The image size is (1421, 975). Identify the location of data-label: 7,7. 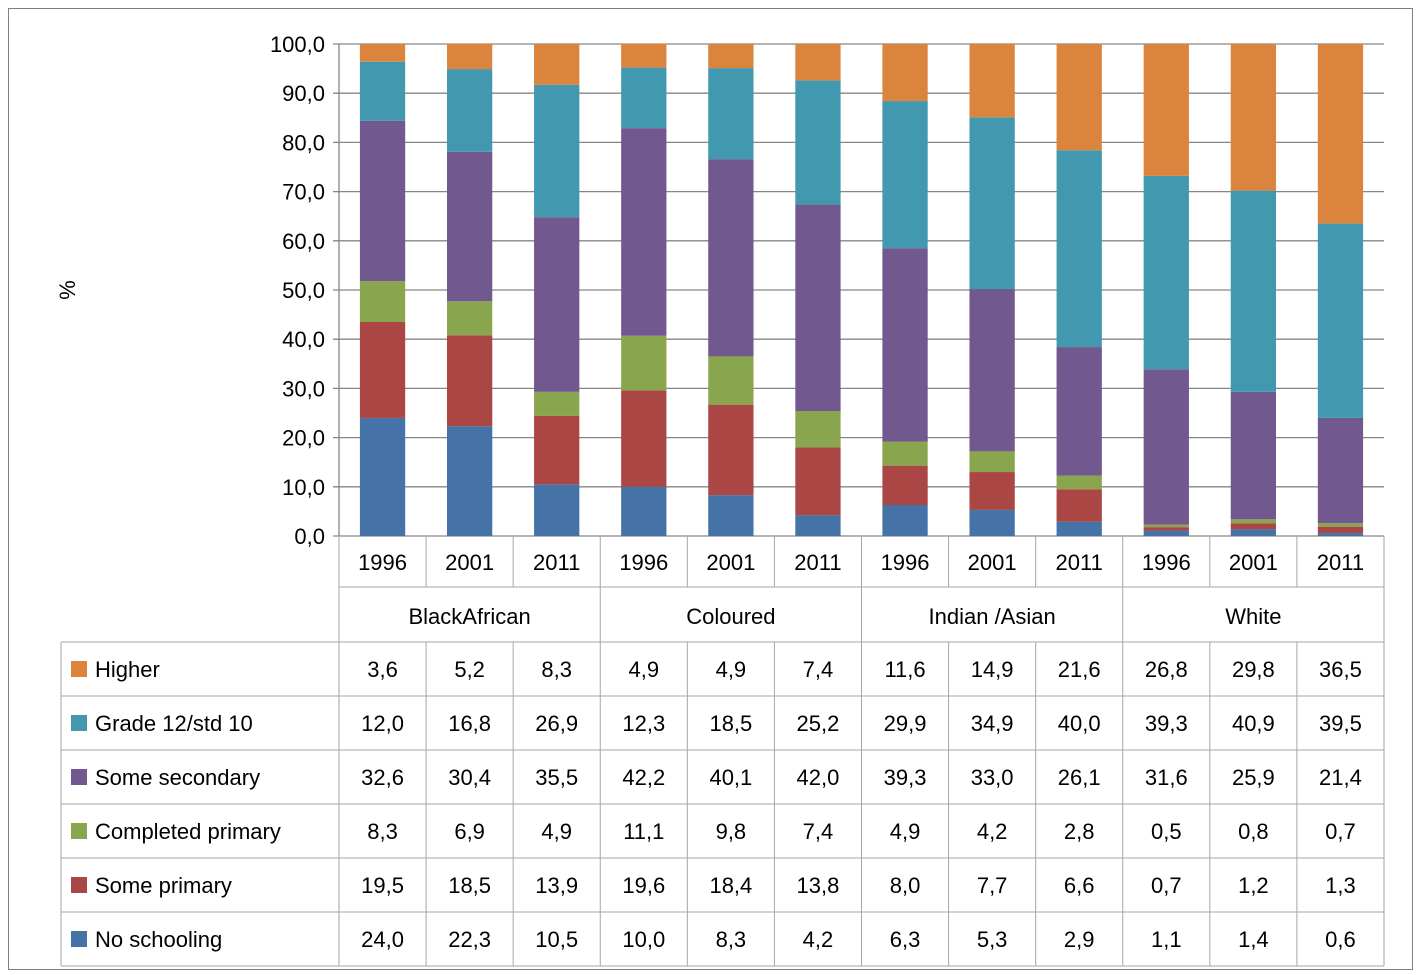
(992, 885).